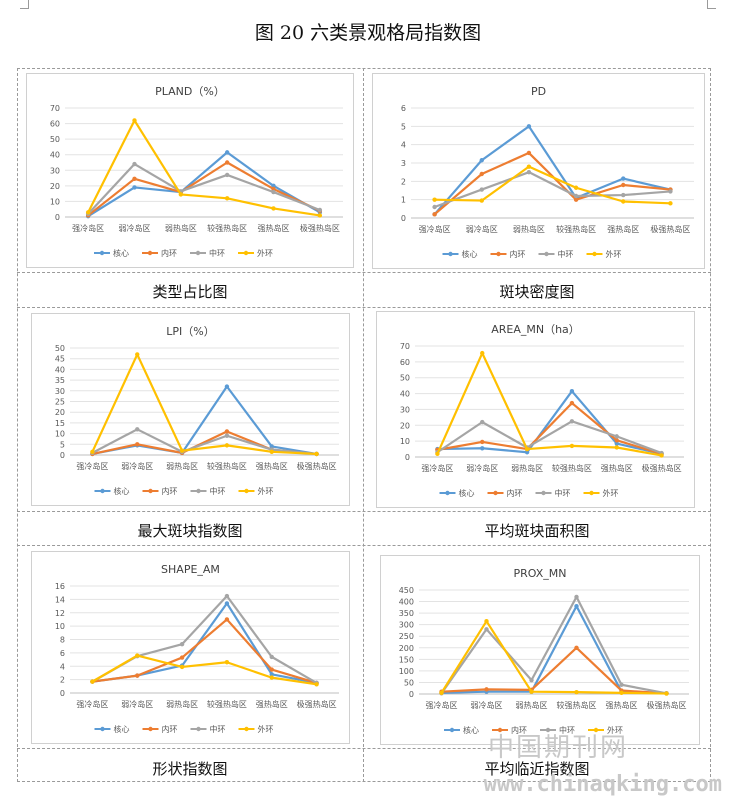  I want to click on table-divider-vertical, so click(363, 425).